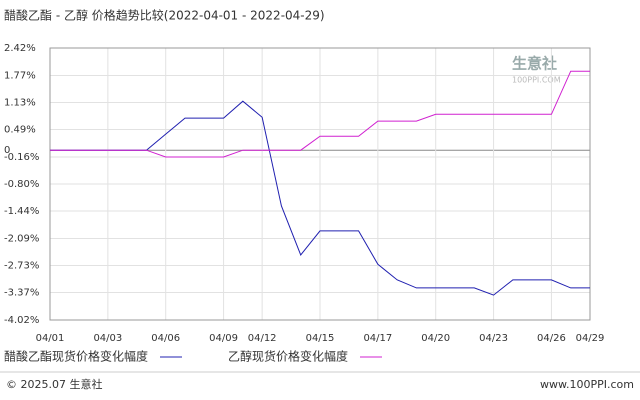 Image resolution: width=640 pixels, height=400 pixels. What do you see at coordinates (587, 384) in the screenshot?
I see `footer-right: www.100PPI.com` at bounding box center [587, 384].